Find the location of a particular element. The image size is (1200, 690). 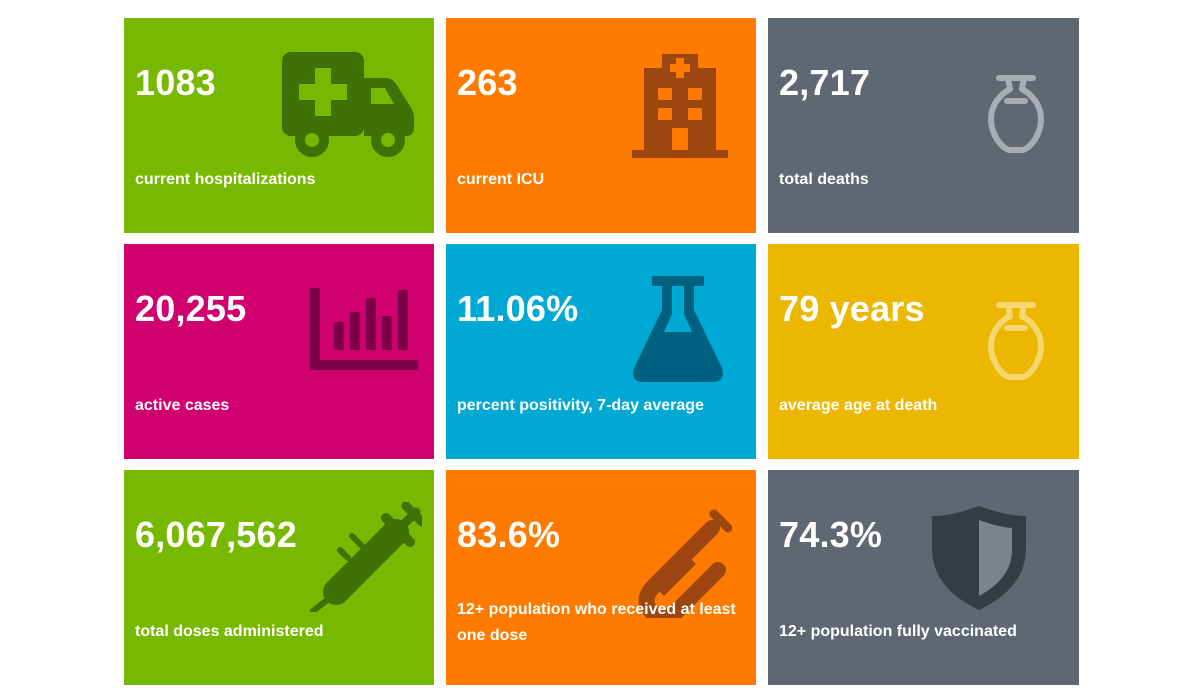

stat-label: active cases is located at coordinates (182, 405).